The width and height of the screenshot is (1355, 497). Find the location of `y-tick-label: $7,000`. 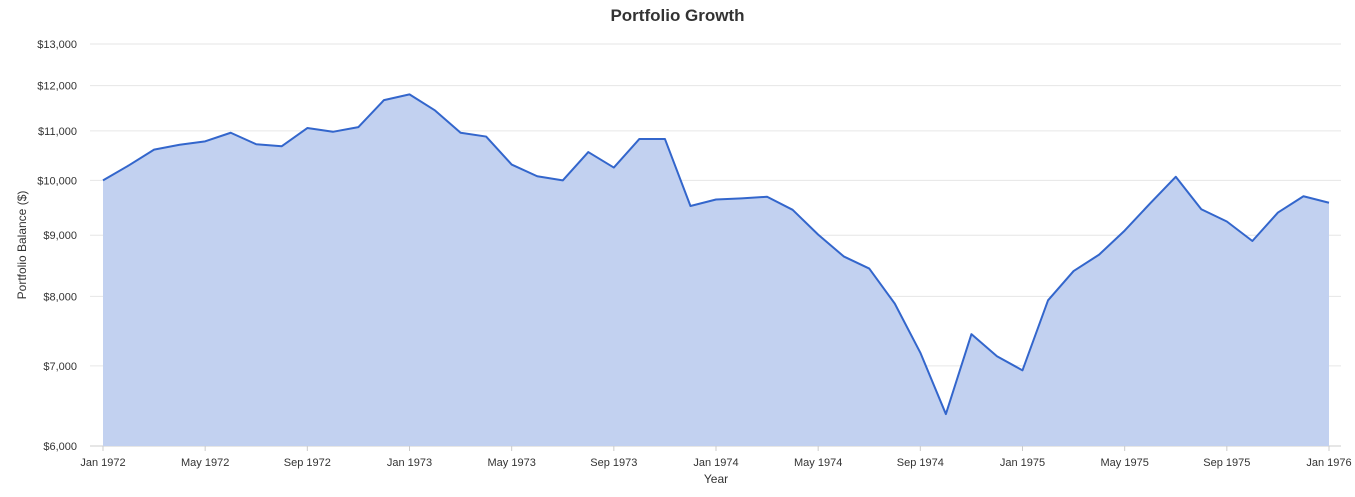

y-tick-label: $7,000 is located at coordinates (60, 367).